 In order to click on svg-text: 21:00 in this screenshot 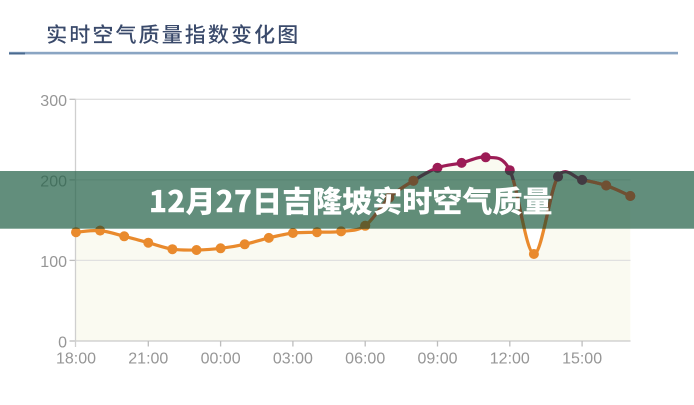, I will do `click(148, 359)`.